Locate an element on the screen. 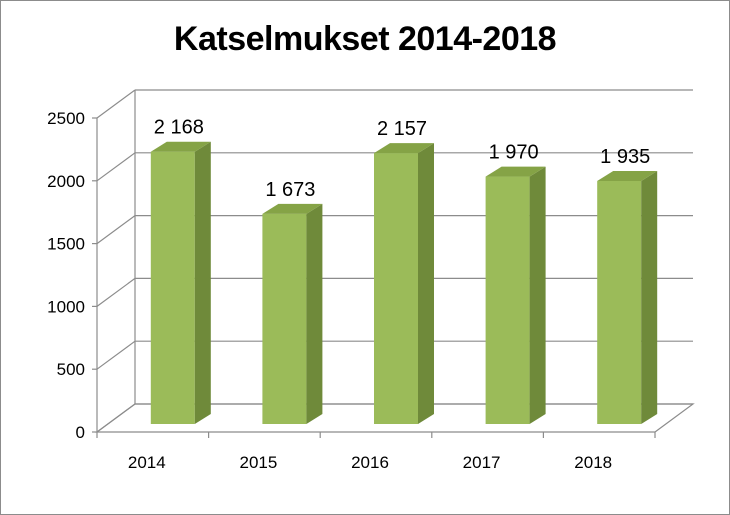  data-label: 2 157 is located at coordinates (402, 129).